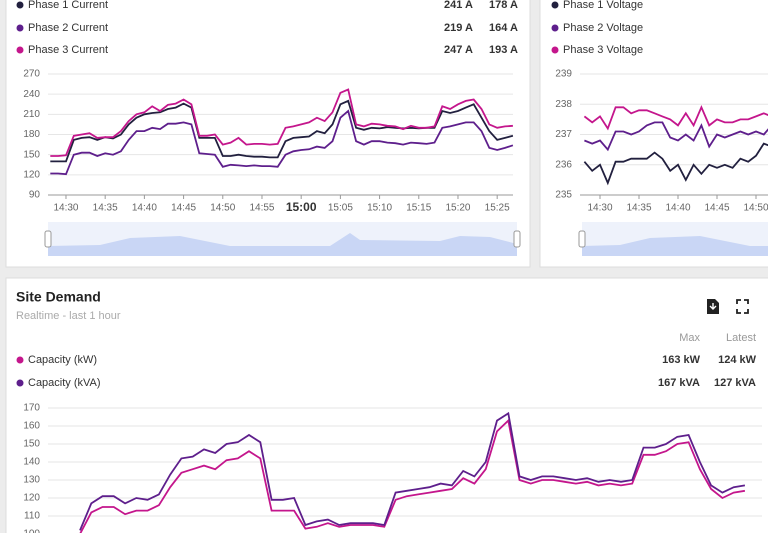 This screenshot has width=768, height=533. What do you see at coordinates (64, 383) in the screenshot?
I see `legend-label: Capacity (kVA)` at bounding box center [64, 383].